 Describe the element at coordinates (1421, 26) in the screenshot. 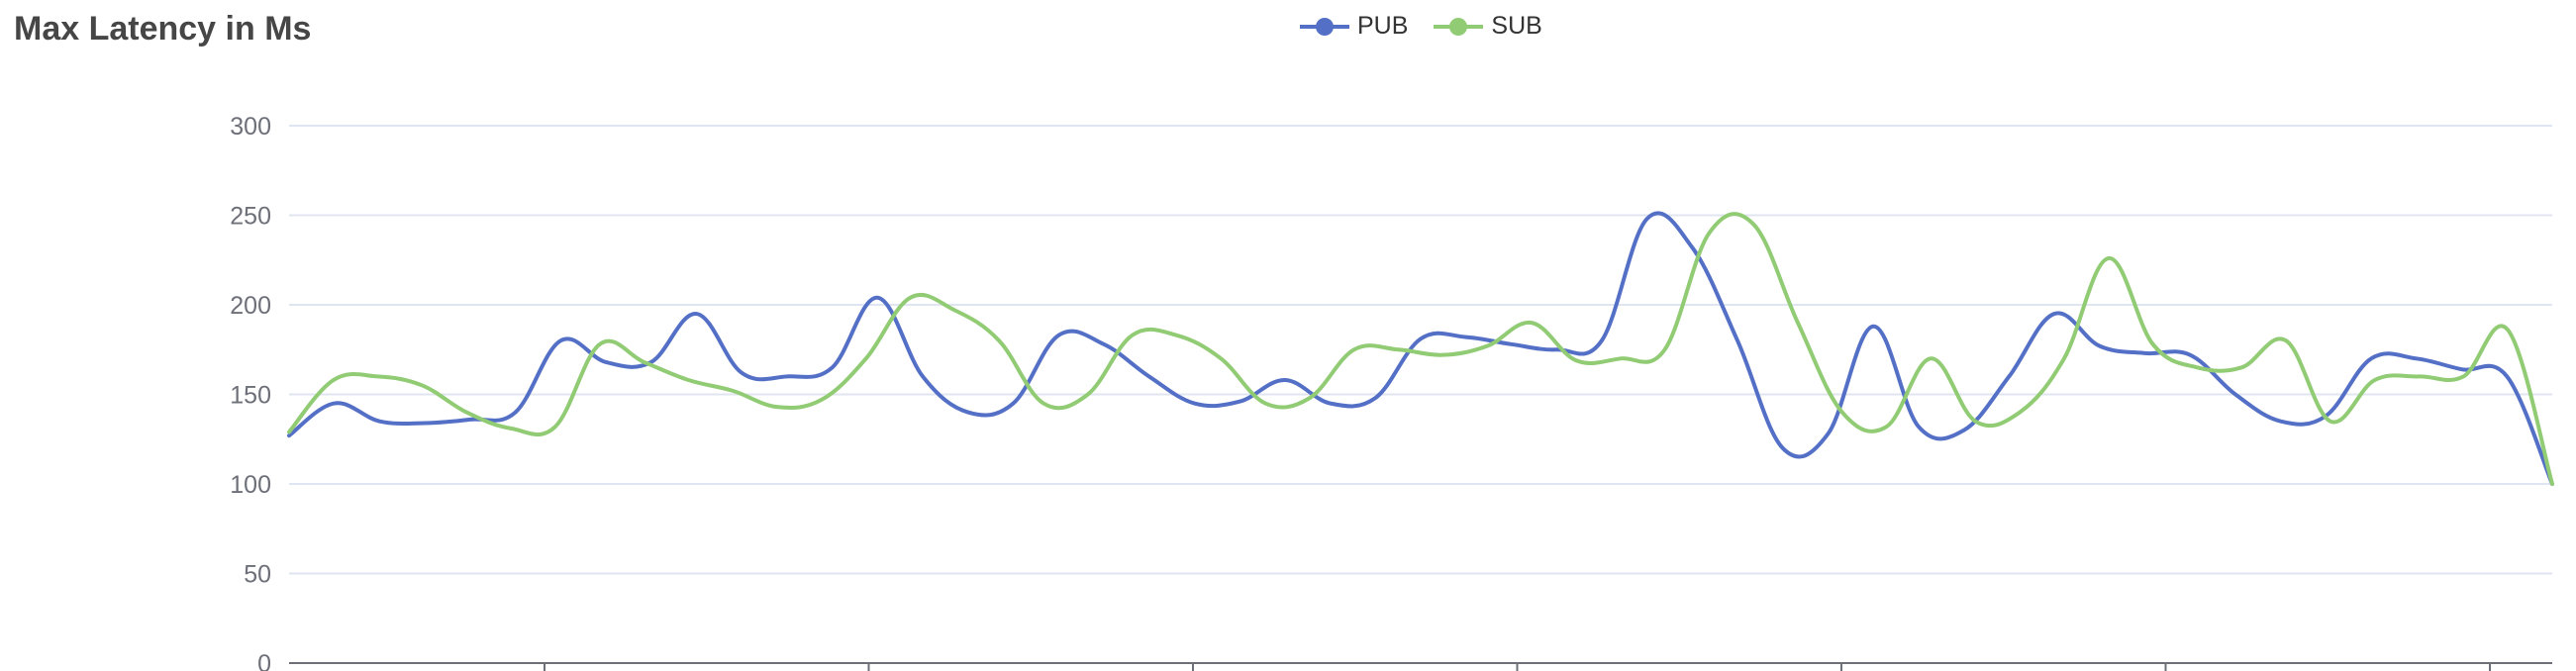

I see `legend: PUB SUB` at that location.